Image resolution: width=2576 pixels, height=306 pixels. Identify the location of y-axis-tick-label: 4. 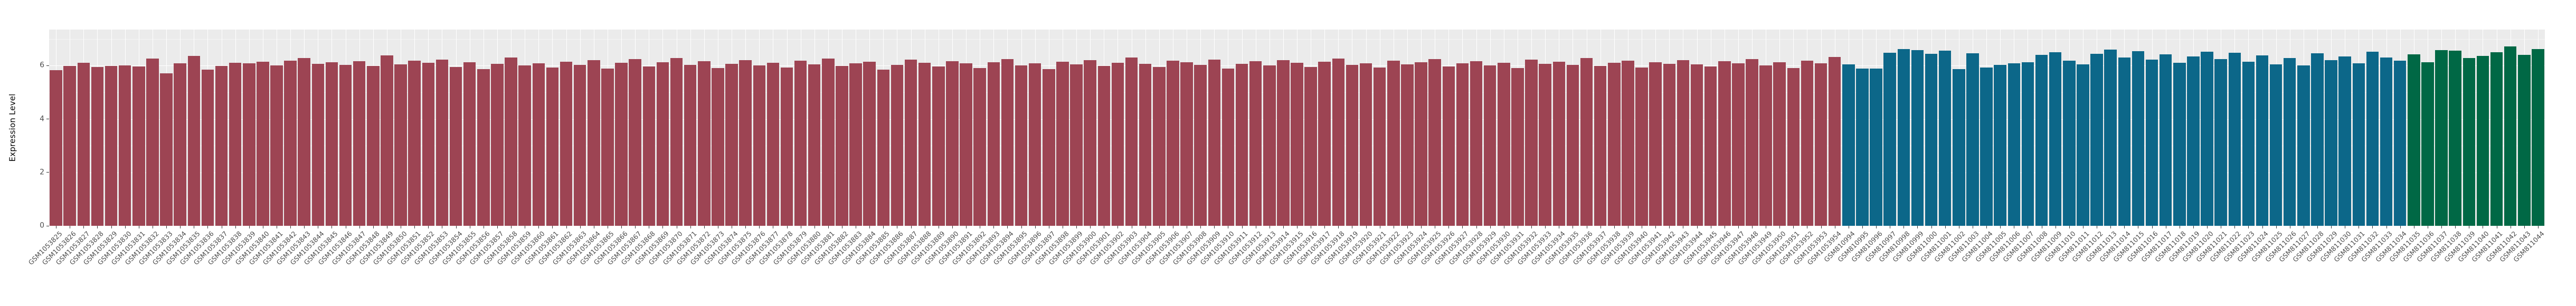
(42, 118).